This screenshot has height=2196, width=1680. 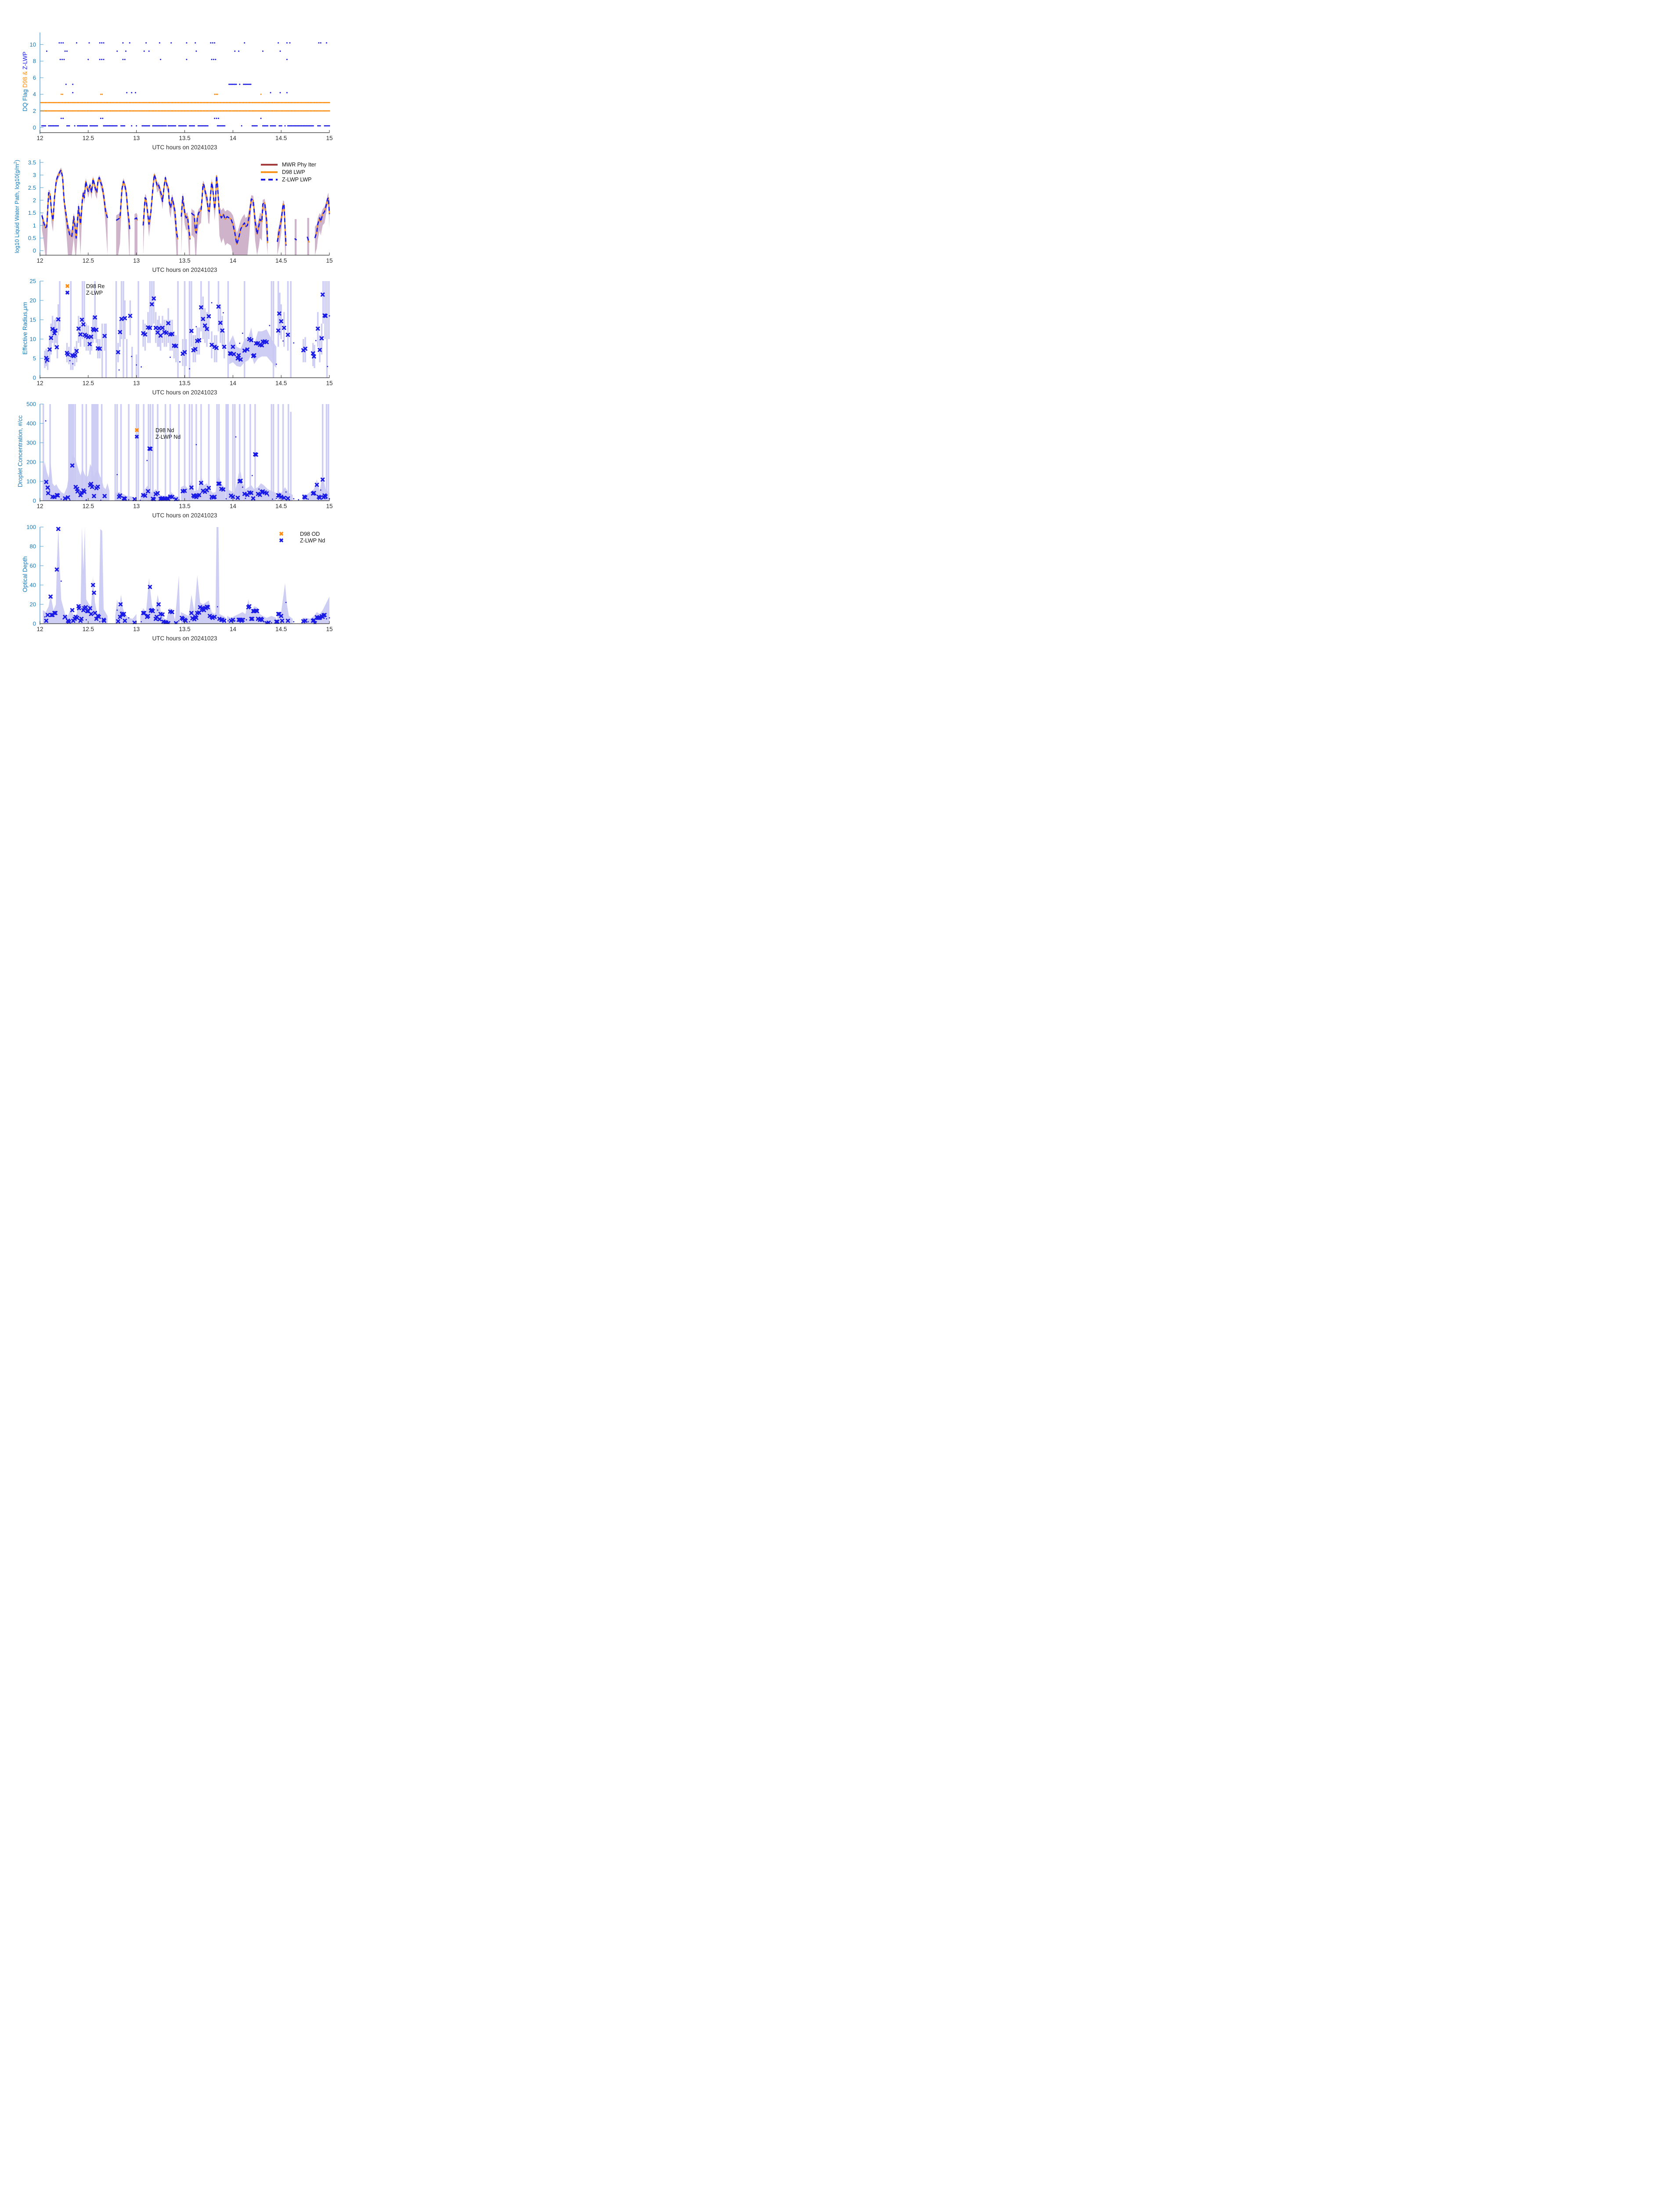 I want to click on ylabel-dq-flag: DQ Flag D98 & Z-LWP, so click(x=25, y=82).